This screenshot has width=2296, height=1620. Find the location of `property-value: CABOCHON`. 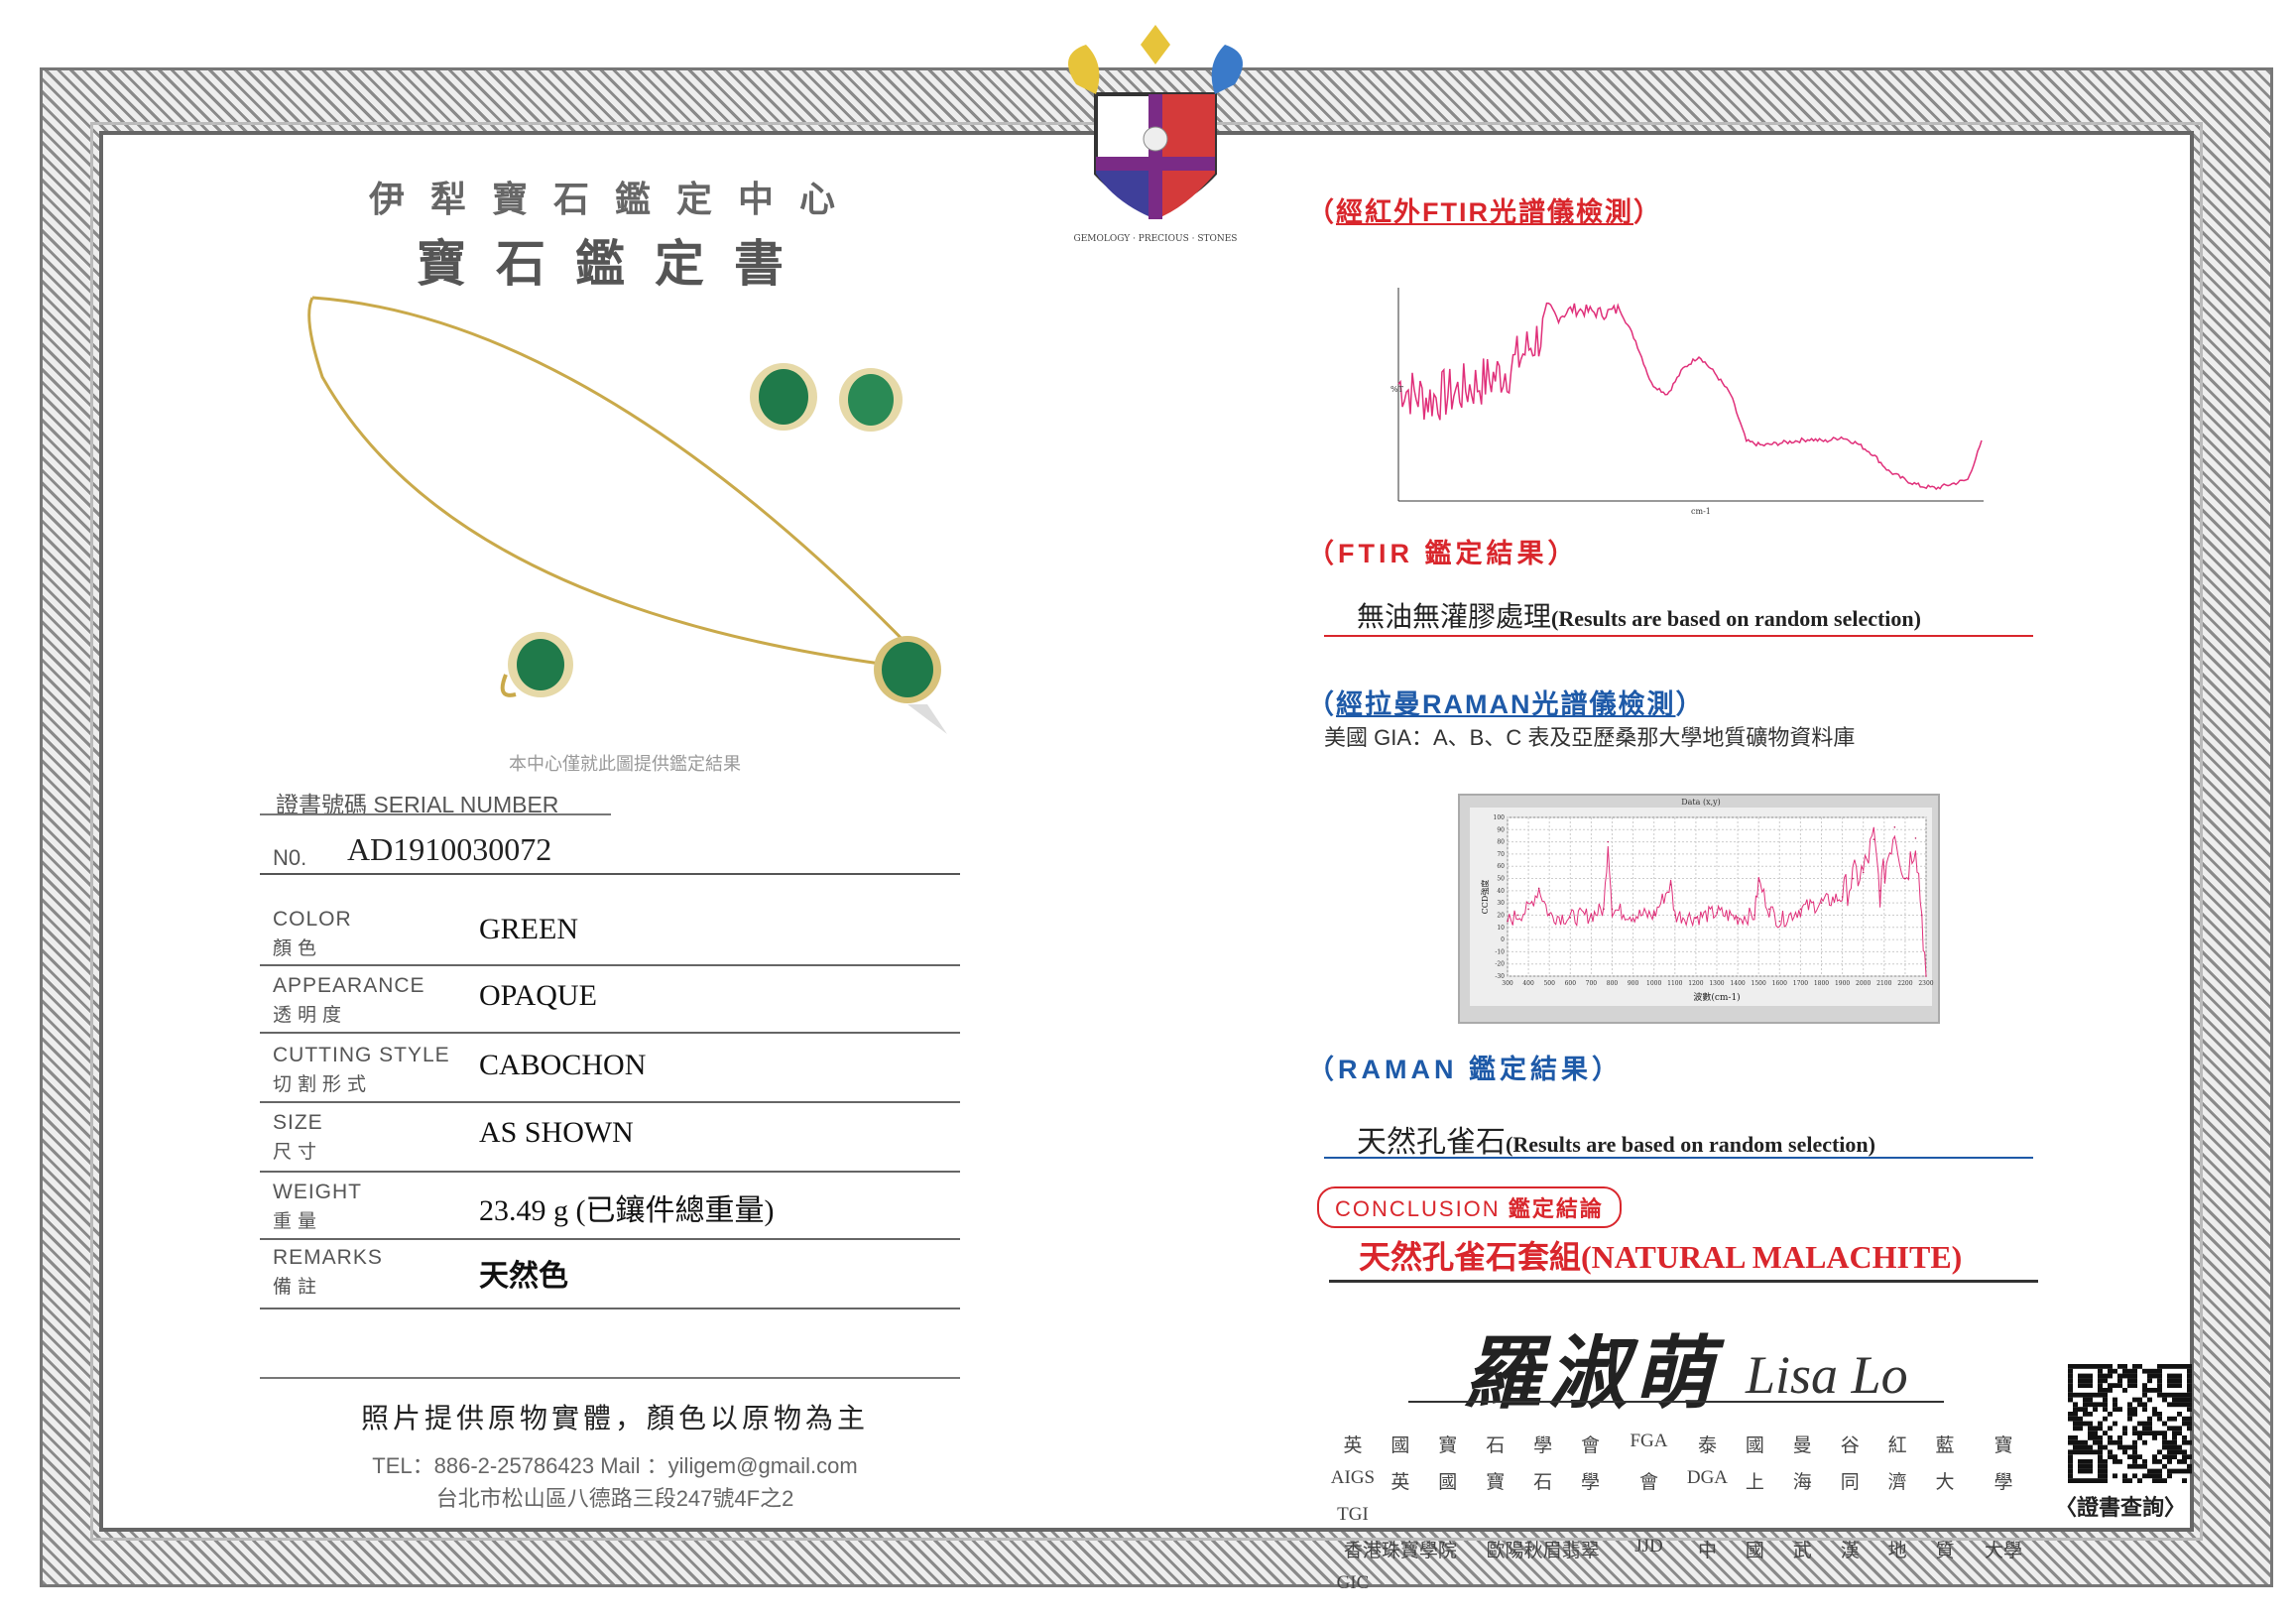

property-value: CABOCHON is located at coordinates (563, 1065).